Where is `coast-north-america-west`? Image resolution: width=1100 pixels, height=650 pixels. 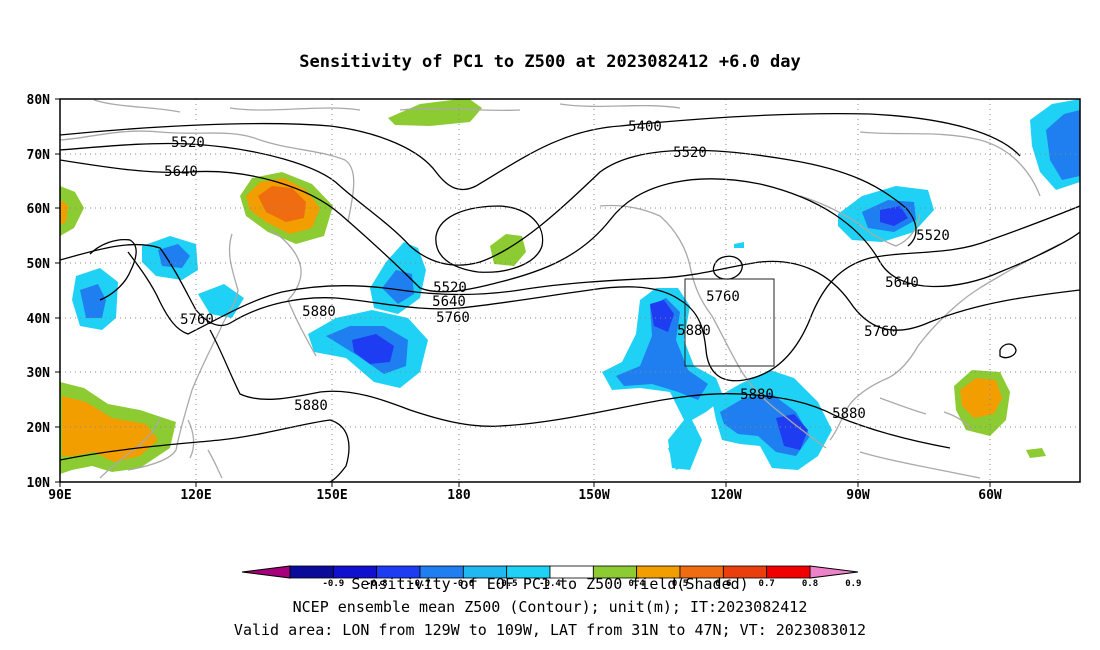 coast-north-america-west is located at coordinates (713, 326).